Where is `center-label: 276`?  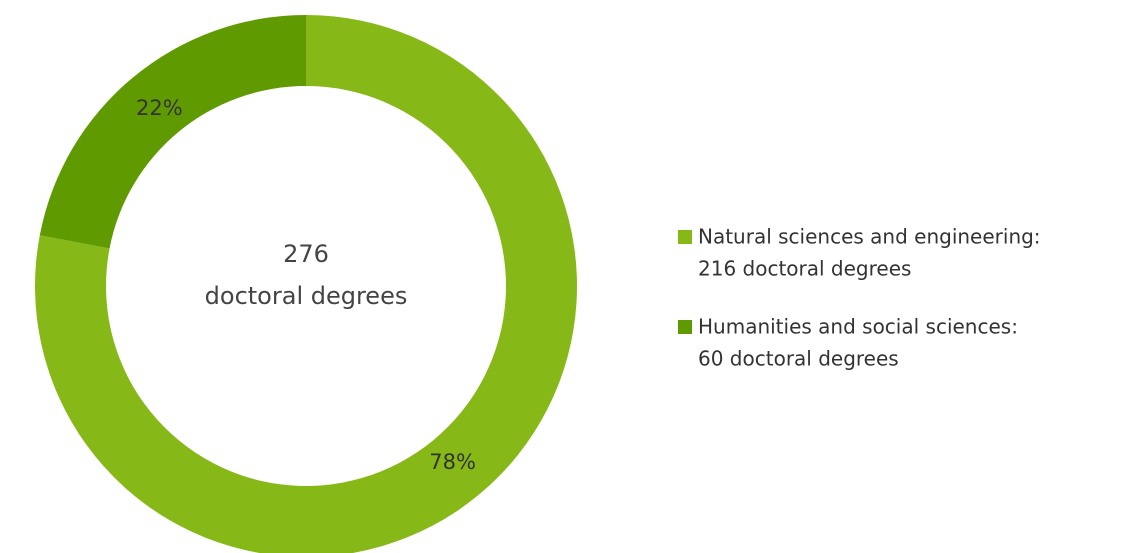 center-label: 276 is located at coordinates (306, 254).